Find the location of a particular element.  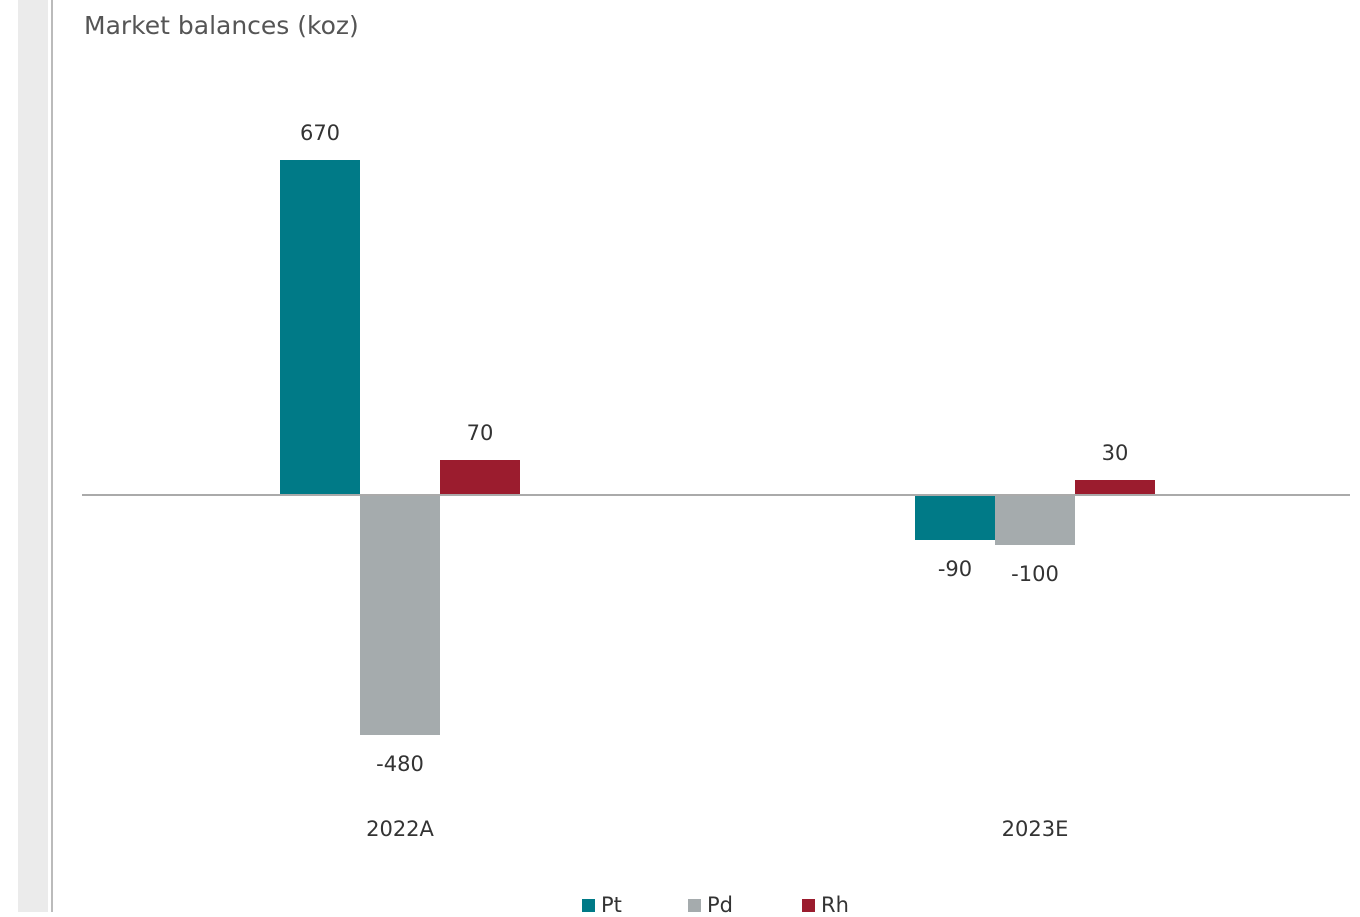

data-label: -100 is located at coordinates (1035, 574).